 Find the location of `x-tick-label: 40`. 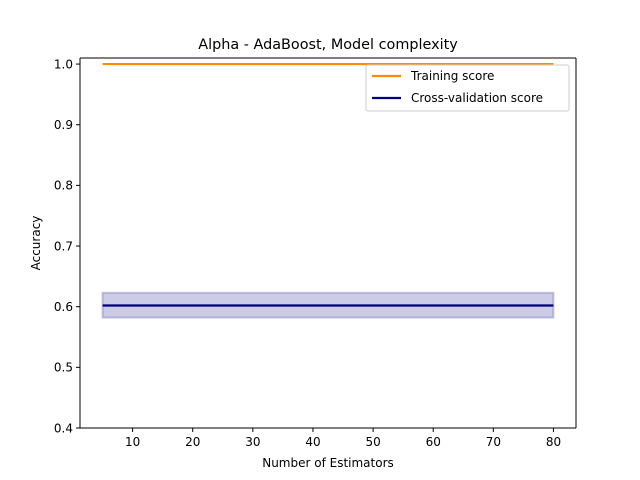

x-tick-label: 40 is located at coordinates (312, 442).